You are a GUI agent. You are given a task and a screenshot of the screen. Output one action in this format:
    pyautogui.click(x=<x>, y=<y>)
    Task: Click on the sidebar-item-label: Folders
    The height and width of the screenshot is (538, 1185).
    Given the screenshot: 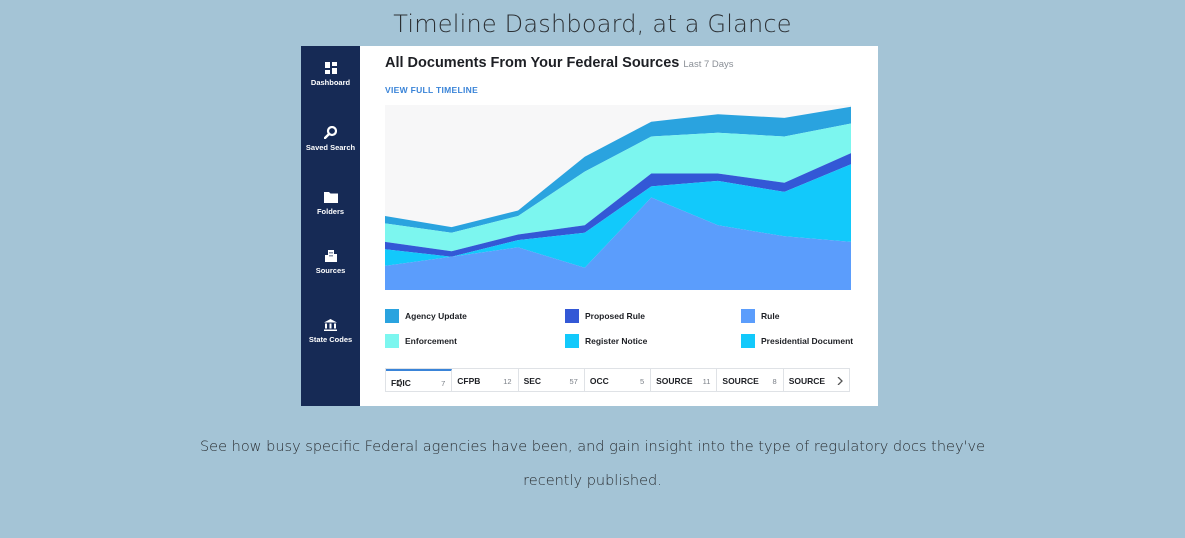 What is the action you would take?
    pyautogui.click(x=330, y=211)
    